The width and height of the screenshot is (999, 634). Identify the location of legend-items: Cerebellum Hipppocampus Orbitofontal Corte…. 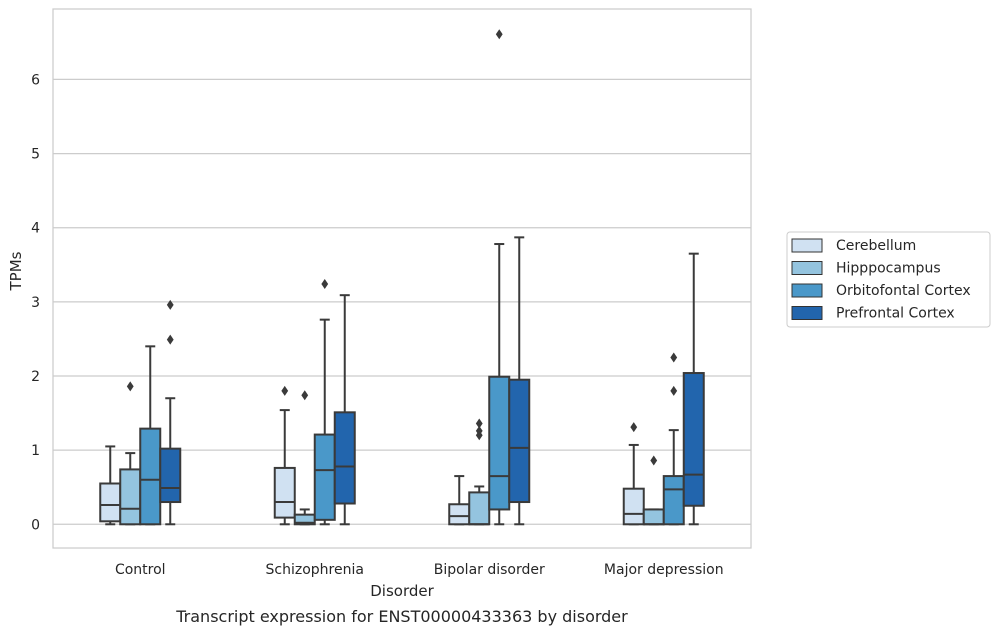
(881, 280).